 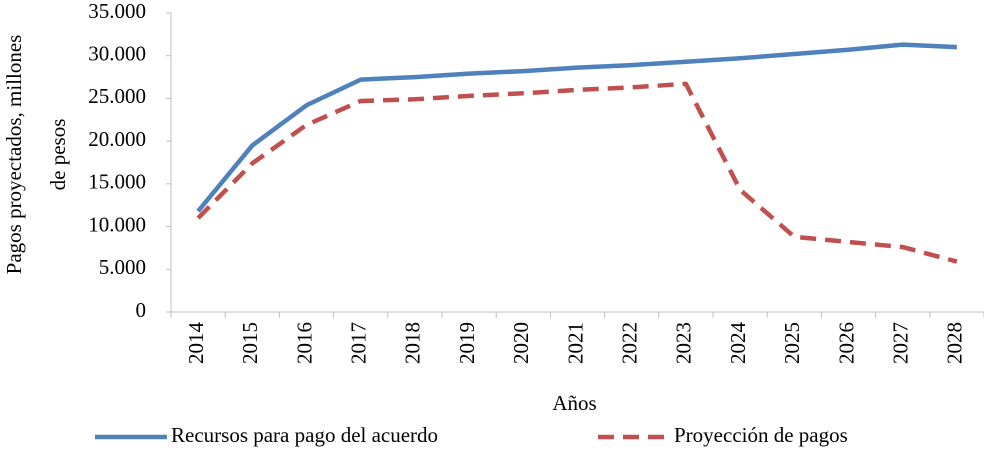 What do you see at coordinates (630, 343) in the screenshot?
I see `x-tick-label: 2022` at bounding box center [630, 343].